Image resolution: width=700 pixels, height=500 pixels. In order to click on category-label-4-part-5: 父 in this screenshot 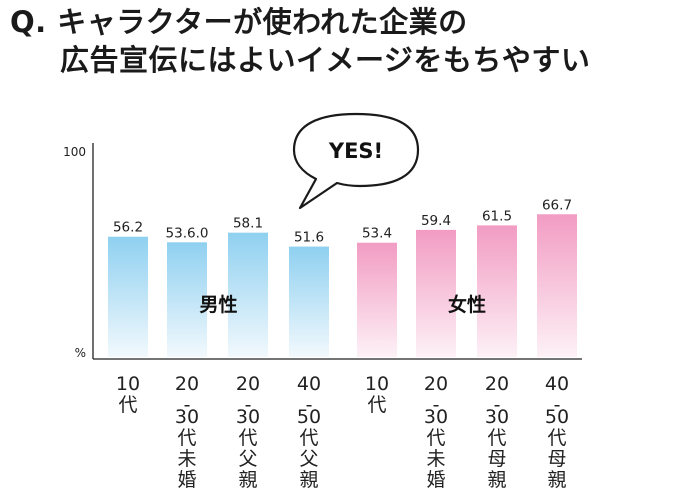, I will do `click(308, 459)`.